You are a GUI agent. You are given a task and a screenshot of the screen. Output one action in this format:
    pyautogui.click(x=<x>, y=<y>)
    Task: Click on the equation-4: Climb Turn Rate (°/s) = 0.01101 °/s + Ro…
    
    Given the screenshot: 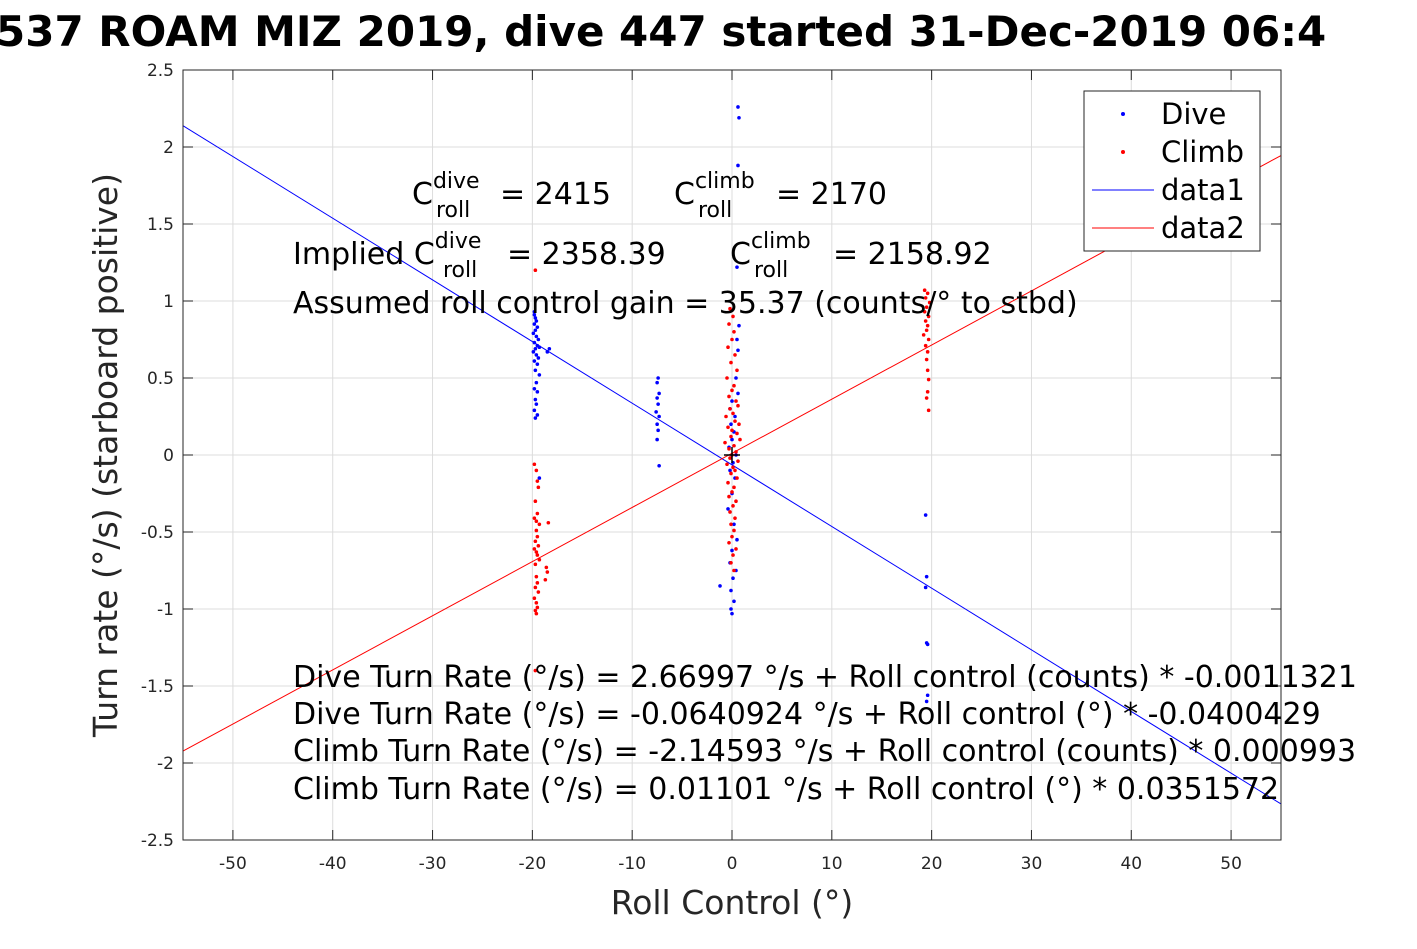 What is the action you would take?
    pyautogui.click(x=786, y=789)
    